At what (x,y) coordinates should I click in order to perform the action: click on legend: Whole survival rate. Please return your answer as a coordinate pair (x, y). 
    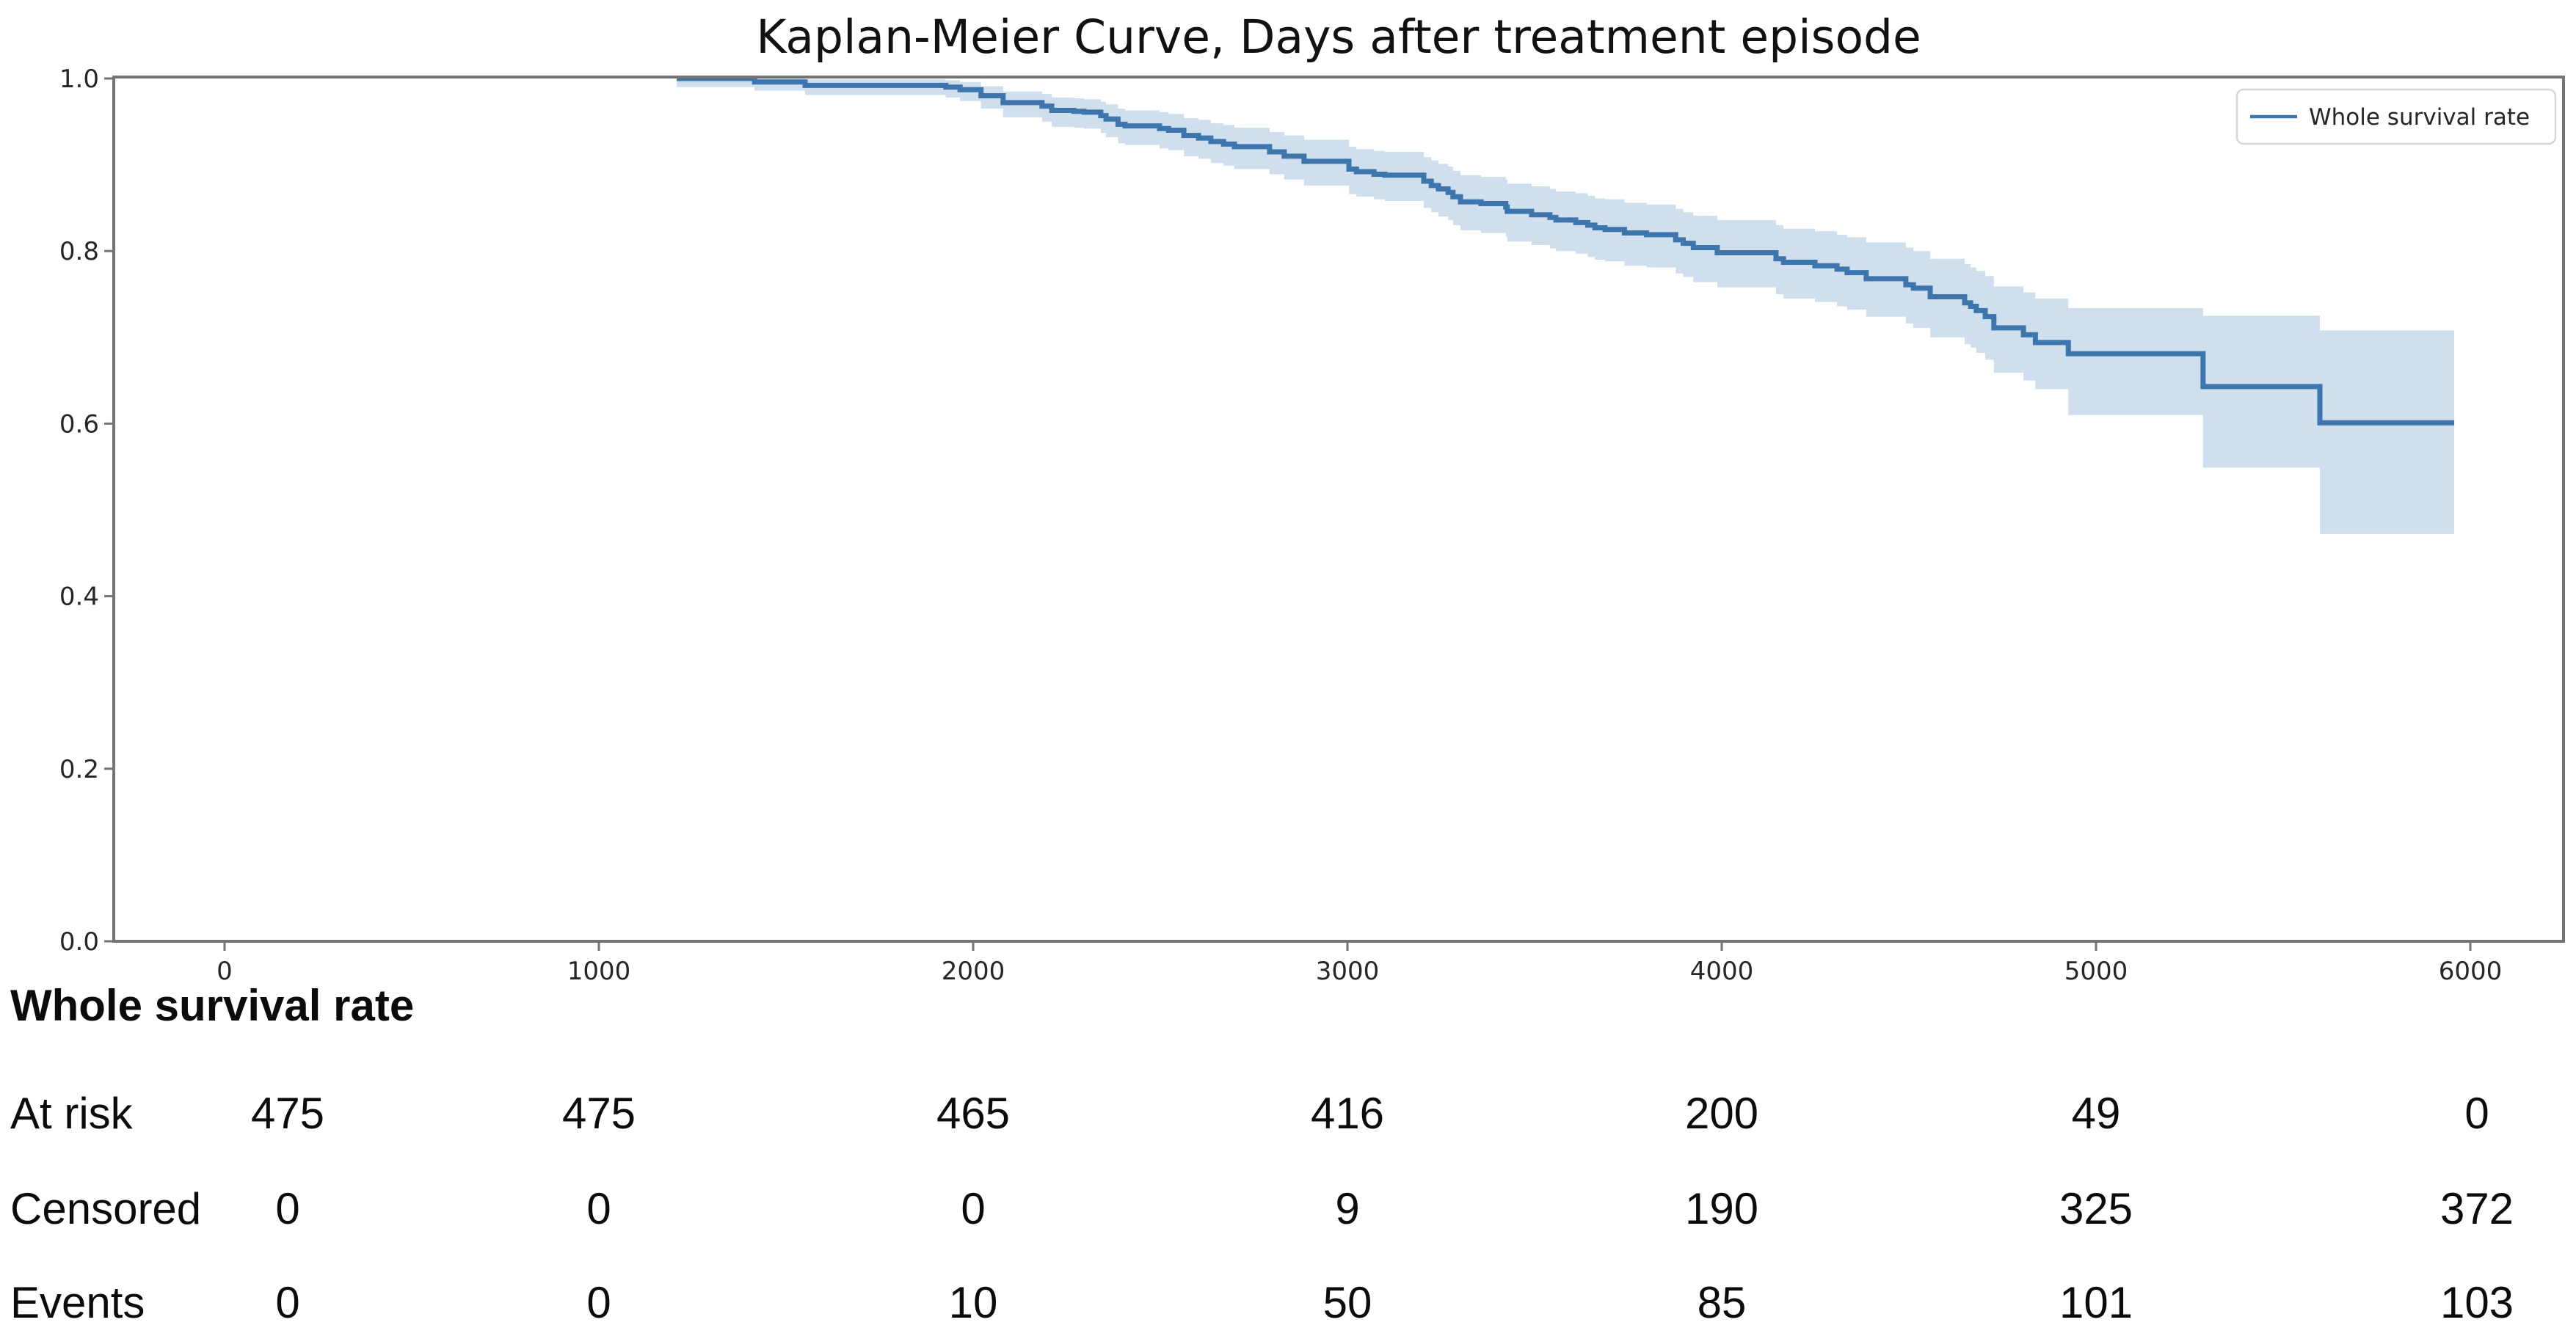
    Looking at the image, I should click on (2396, 116).